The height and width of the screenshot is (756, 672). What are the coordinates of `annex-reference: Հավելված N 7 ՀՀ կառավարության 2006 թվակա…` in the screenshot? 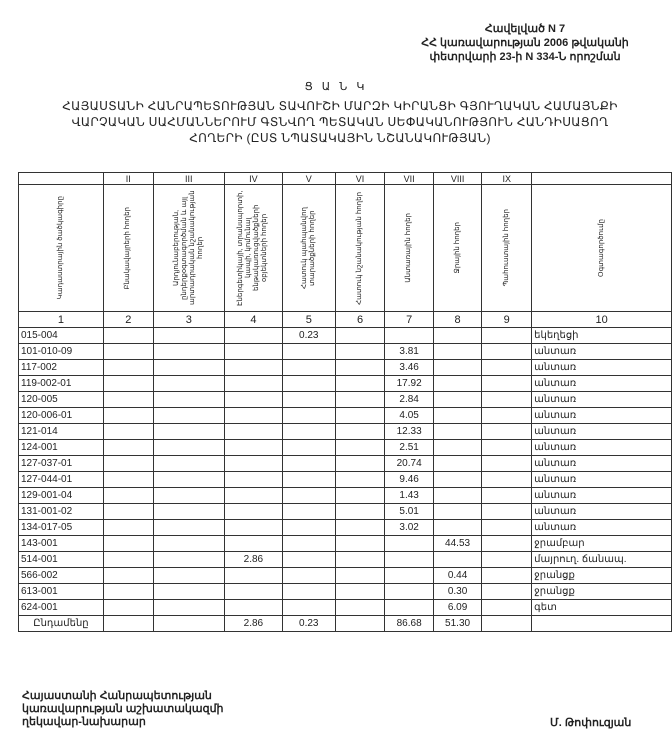 It's located at (525, 43).